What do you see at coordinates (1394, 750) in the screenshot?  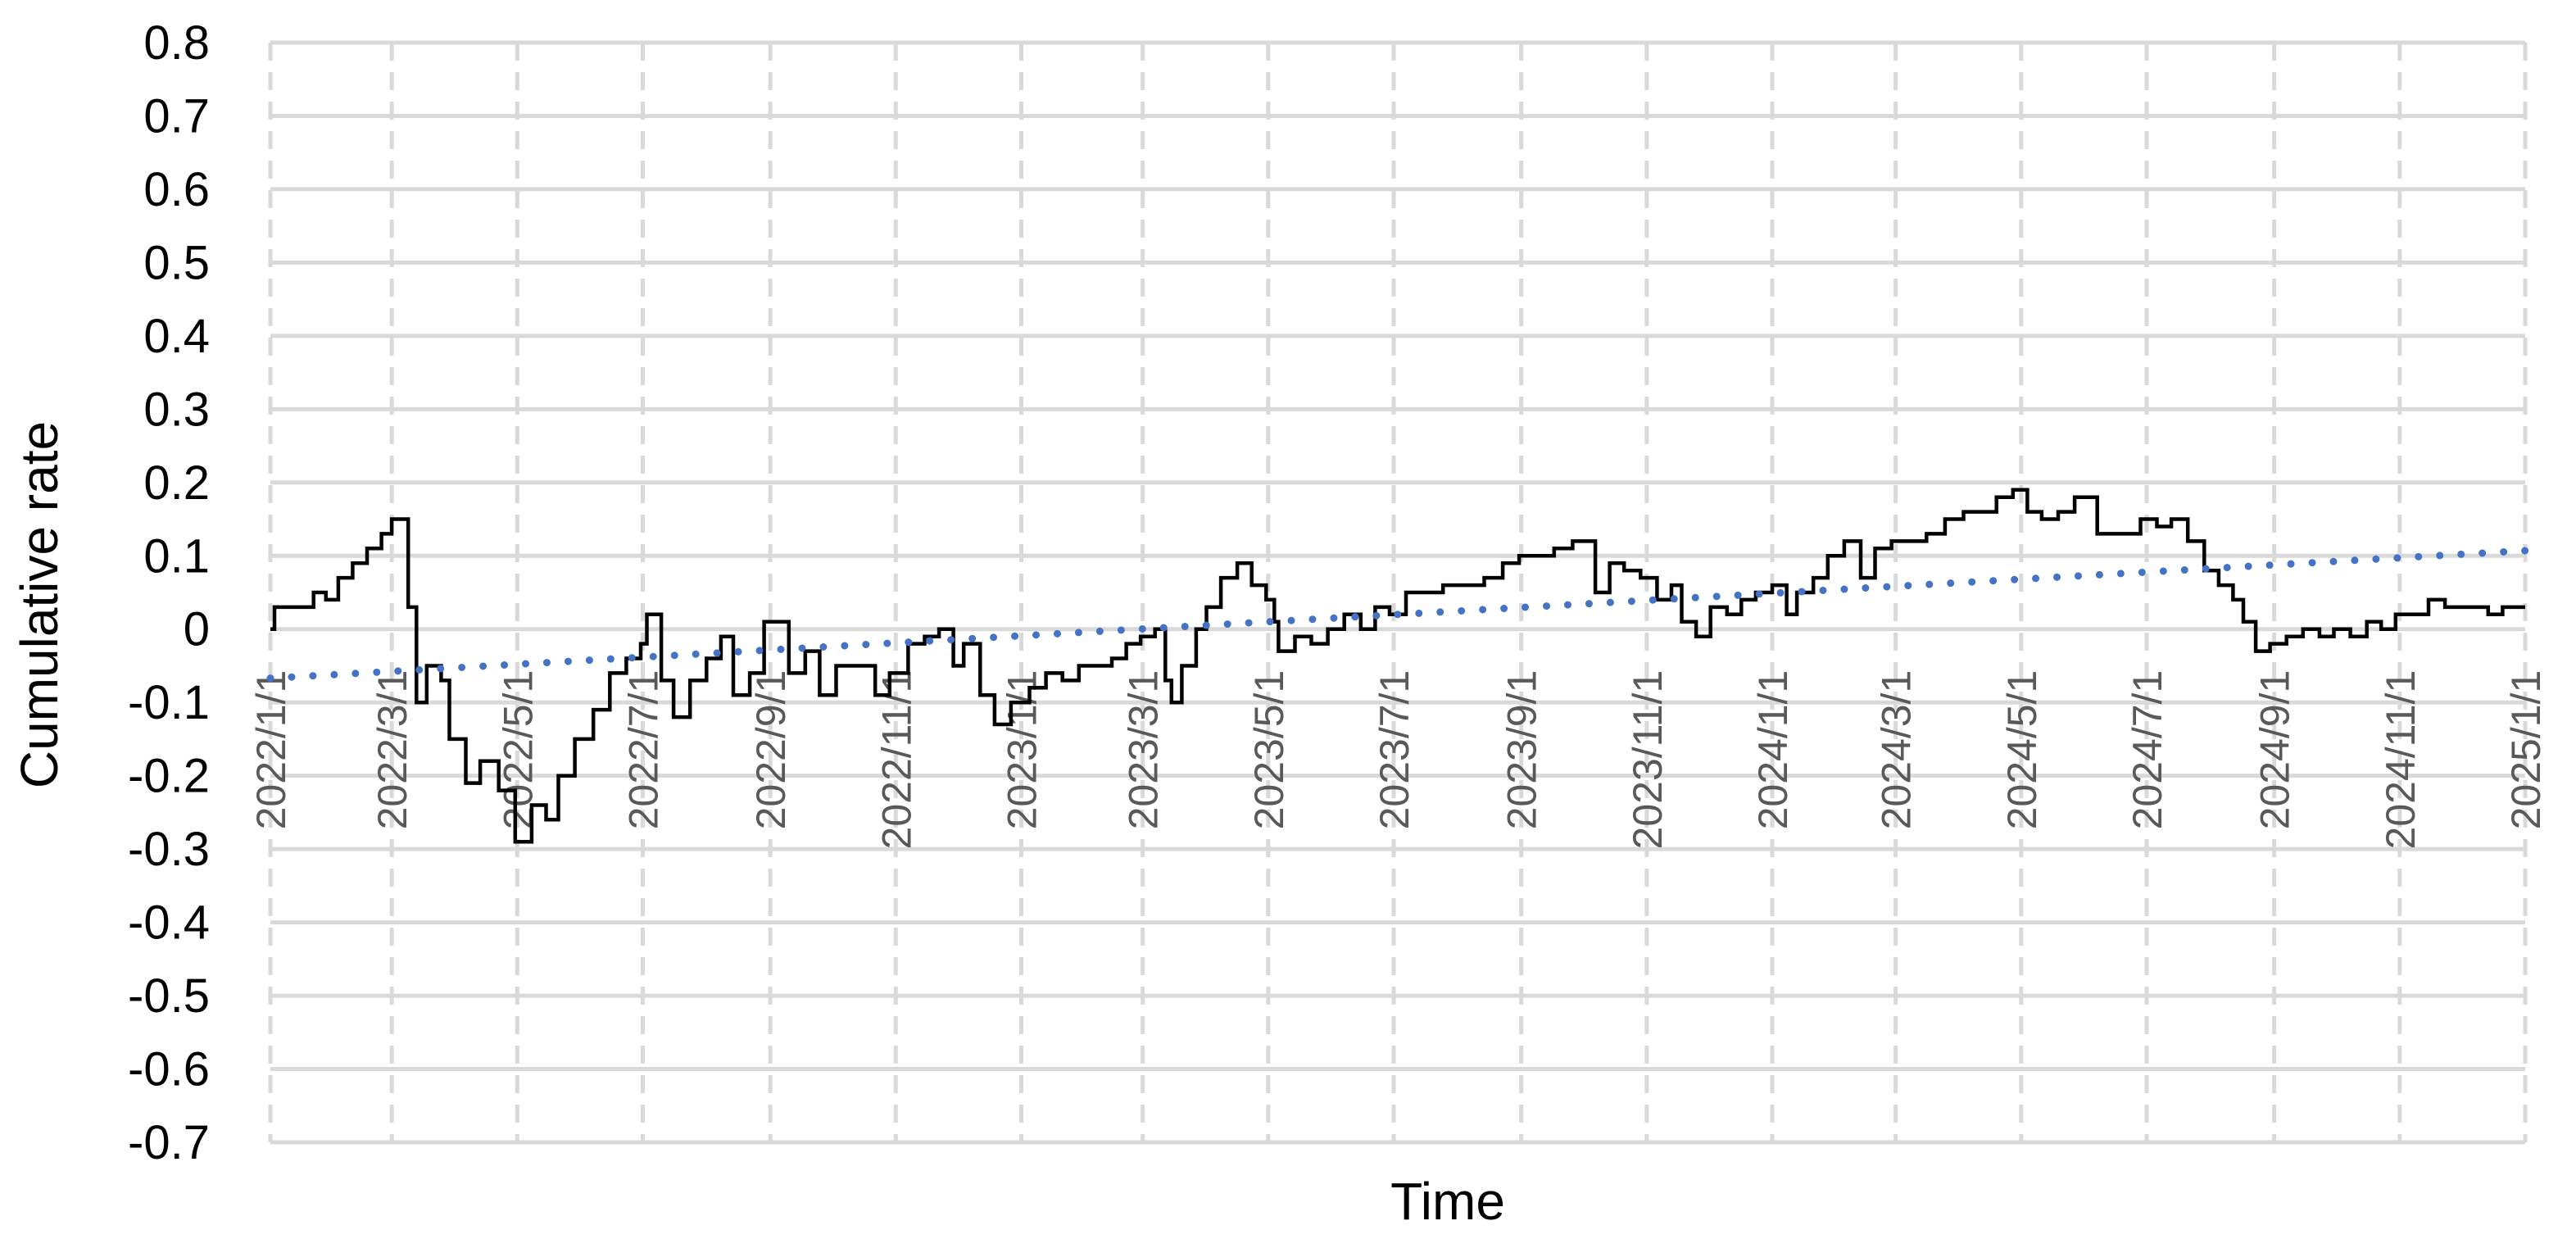 I see `x-tick-label: 2023/7/1` at bounding box center [1394, 750].